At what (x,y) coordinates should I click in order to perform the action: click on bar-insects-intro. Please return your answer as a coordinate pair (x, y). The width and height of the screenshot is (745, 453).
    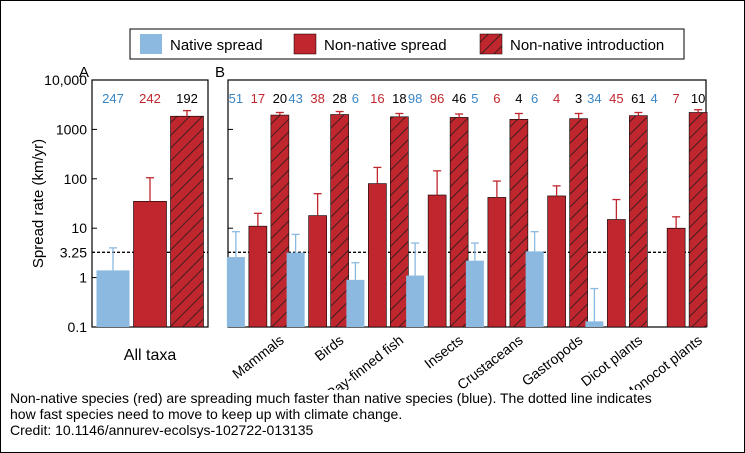
    Looking at the image, I should click on (459, 222).